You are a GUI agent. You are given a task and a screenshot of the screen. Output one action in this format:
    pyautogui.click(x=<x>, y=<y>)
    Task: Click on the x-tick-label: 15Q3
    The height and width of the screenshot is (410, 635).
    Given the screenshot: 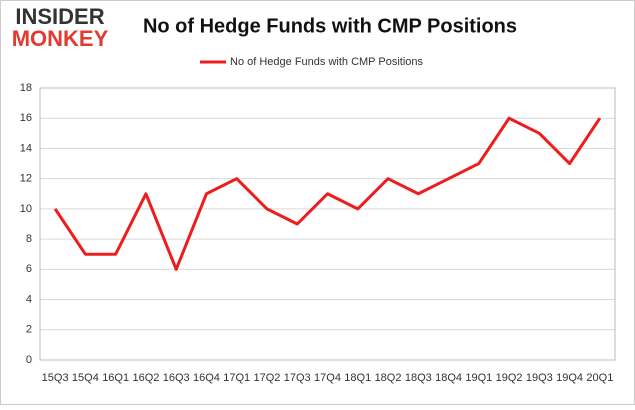 What is the action you would take?
    pyautogui.click(x=55, y=378)
    